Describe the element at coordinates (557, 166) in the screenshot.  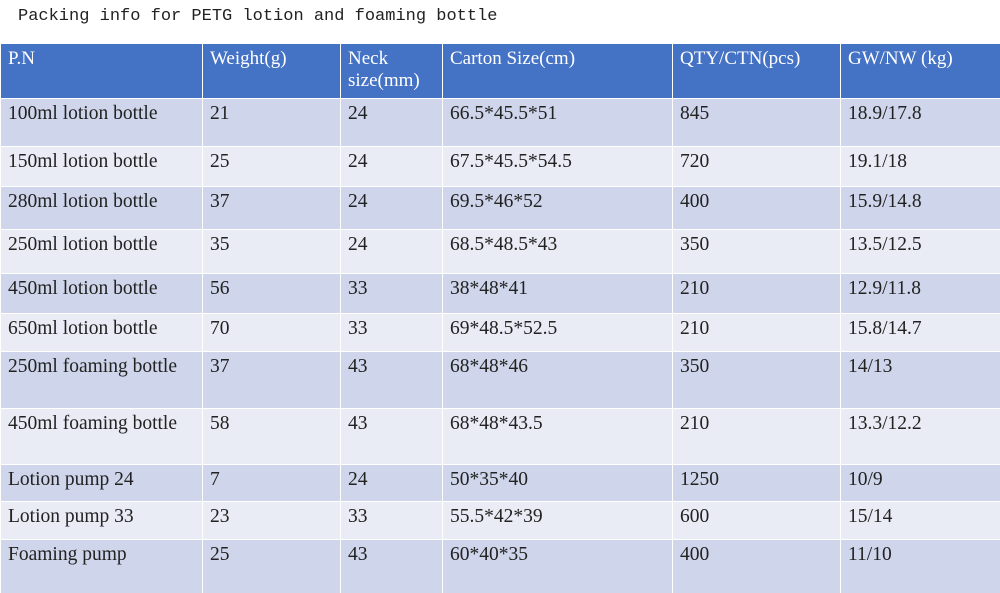
I see `table-cell: 67.5*45.5*54.5` at that location.